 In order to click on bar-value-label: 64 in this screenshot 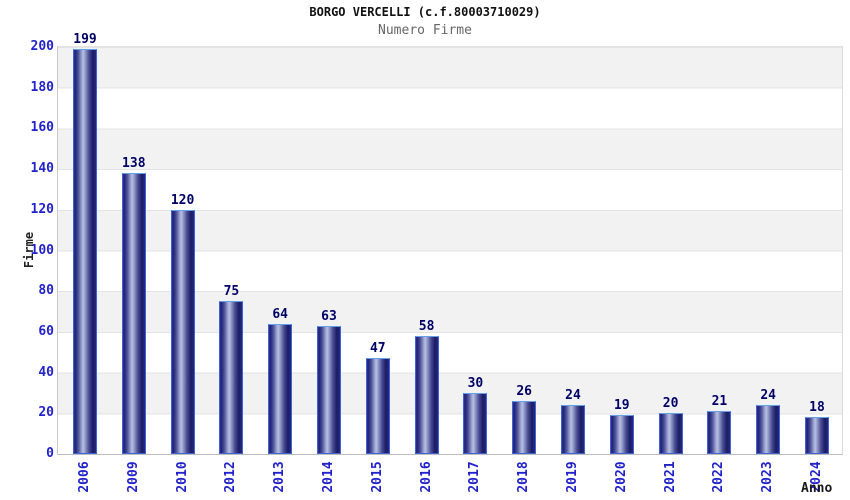, I will do `click(280, 314)`.